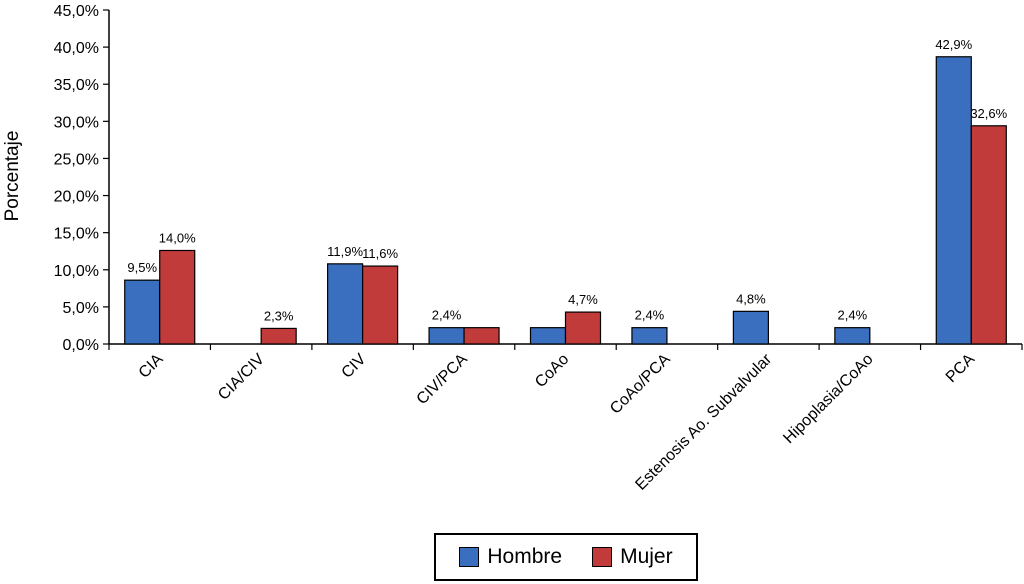 The height and width of the screenshot is (584, 1024). I want to click on y-tick-label: 15,0%, so click(76, 234).